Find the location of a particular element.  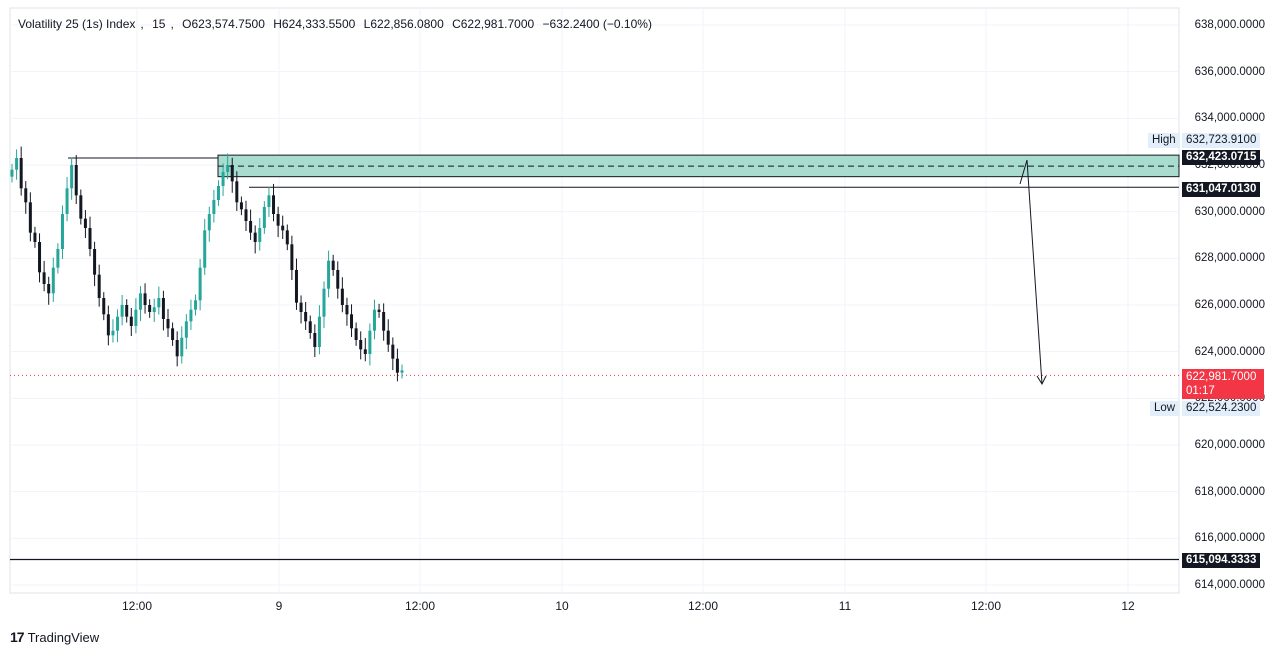

price-tick-label: 616,000.0000 is located at coordinates (1229, 538).